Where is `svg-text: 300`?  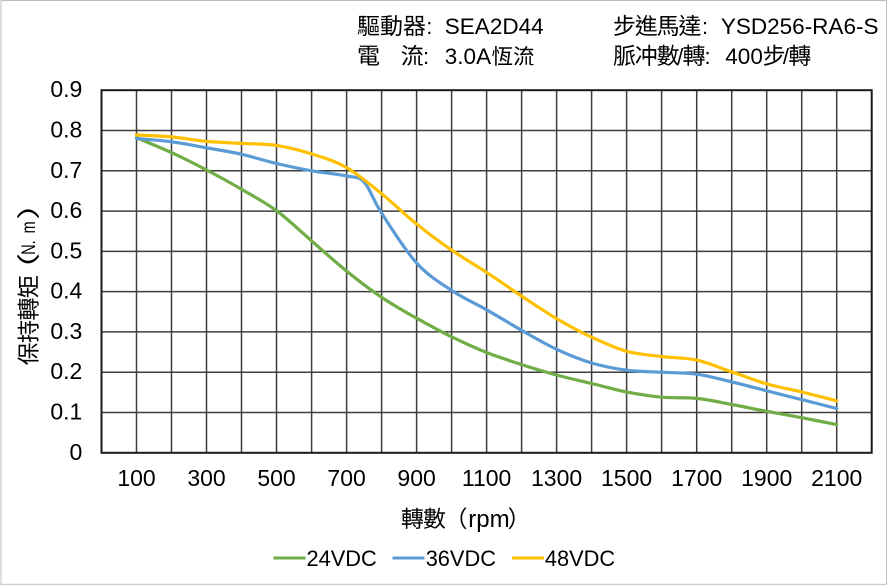
svg-text: 300 is located at coordinates (206, 478).